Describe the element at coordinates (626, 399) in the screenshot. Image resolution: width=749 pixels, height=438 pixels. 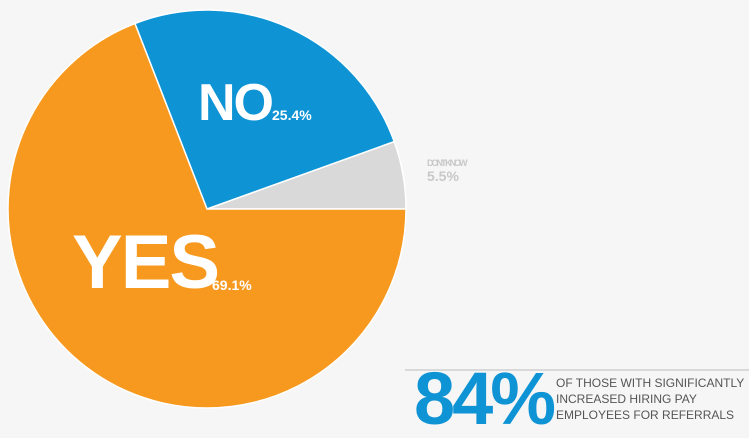
I see `callout-text: INCREASED HIRING PAY` at that location.